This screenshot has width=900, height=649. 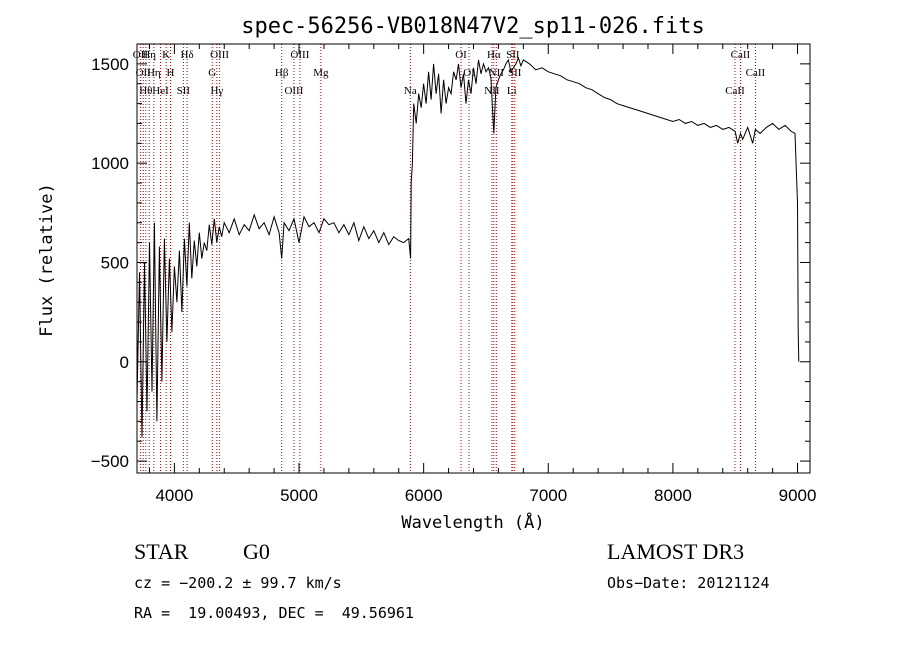 What do you see at coordinates (548, 495) in the screenshot?
I see `x-tick-label: 7000` at bounding box center [548, 495].